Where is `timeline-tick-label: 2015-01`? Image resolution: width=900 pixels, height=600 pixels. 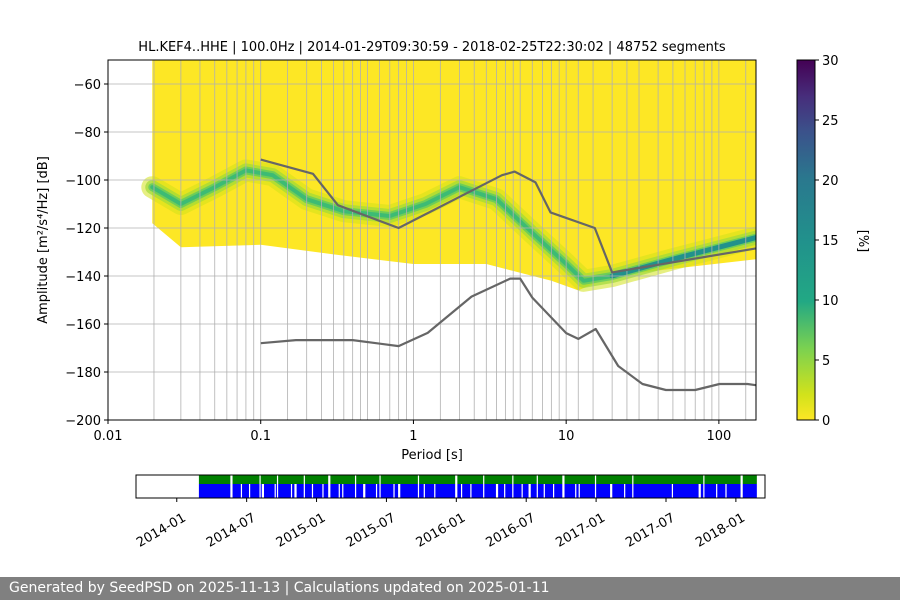 timeline-tick-label: 2015-01 is located at coordinates (301, 531).